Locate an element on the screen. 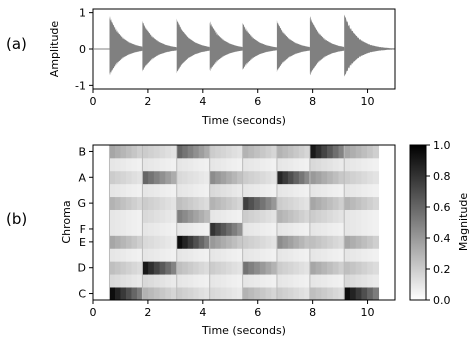 The width and height of the screenshot is (473, 340). chromagram-y-tick-label-G: G is located at coordinates (81, 203).